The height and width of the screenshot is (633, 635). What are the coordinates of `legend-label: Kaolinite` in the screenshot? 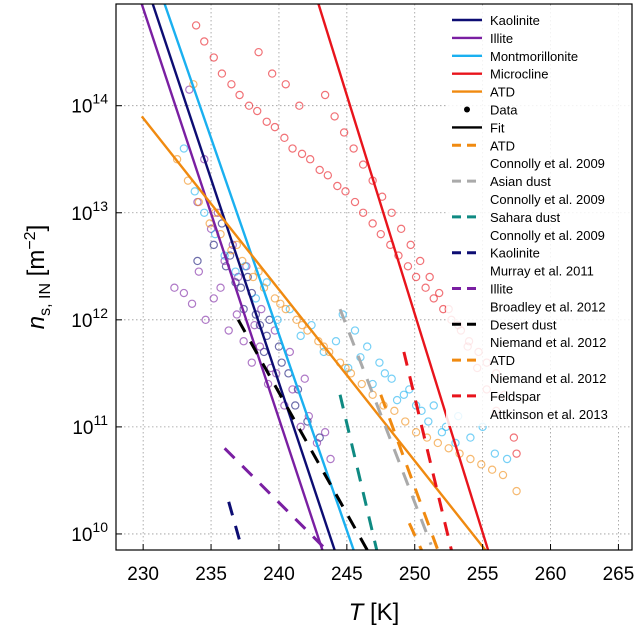 It's located at (515, 253).